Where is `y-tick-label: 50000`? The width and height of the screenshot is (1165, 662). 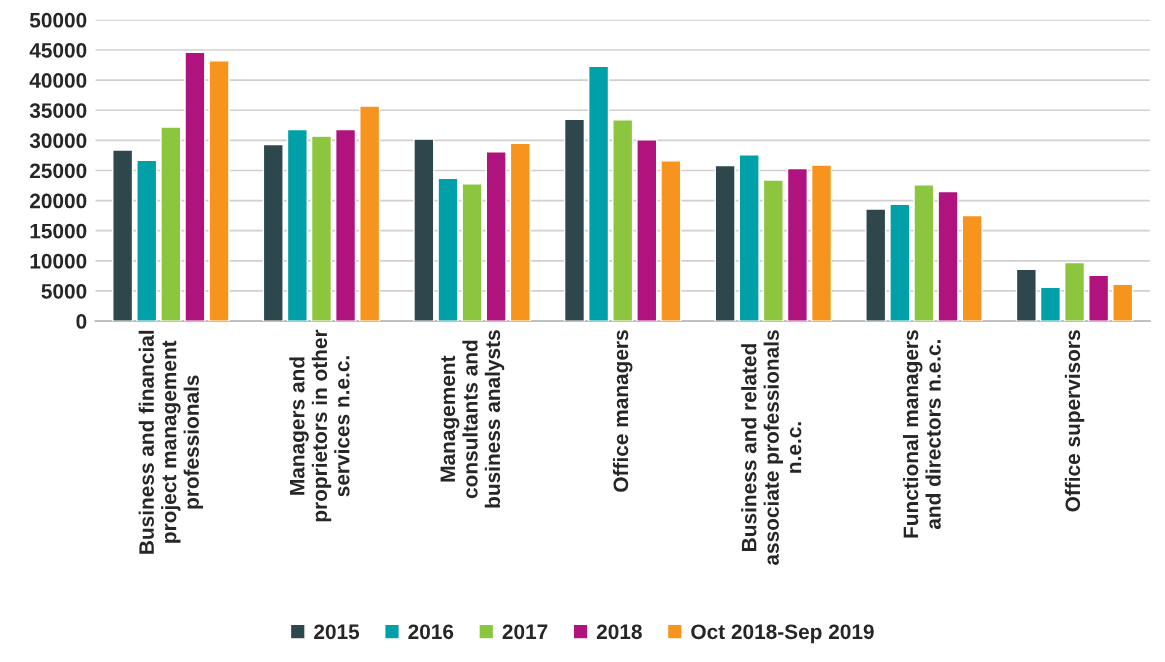 y-tick-label: 50000 is located at coordinates (58, 20).